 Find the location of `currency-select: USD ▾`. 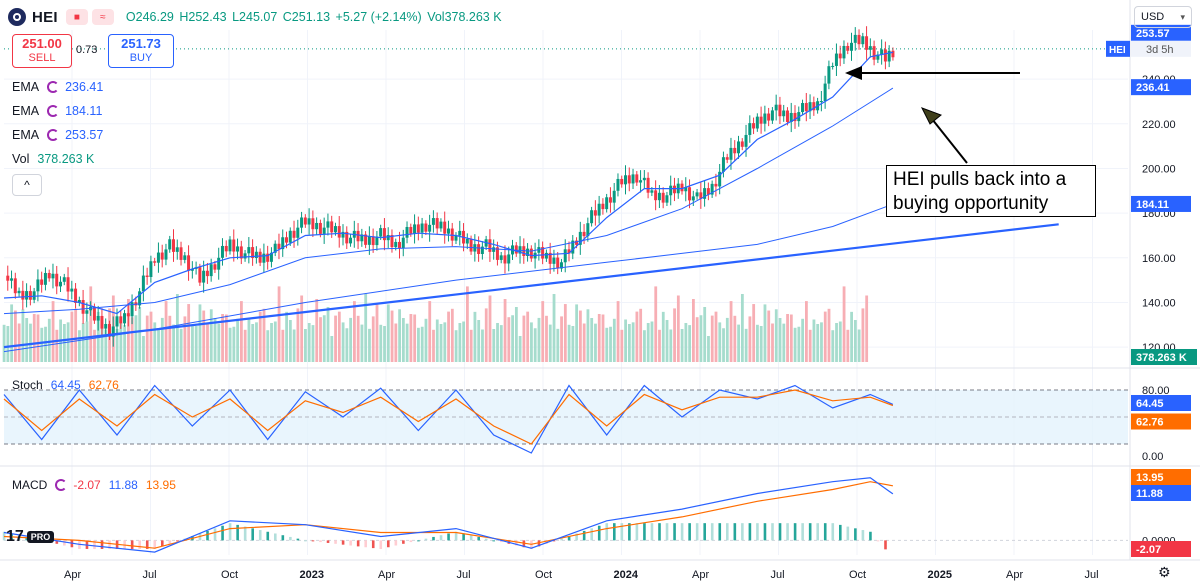

currency-select: USD ▾ is located at coordinates (1163, 17).